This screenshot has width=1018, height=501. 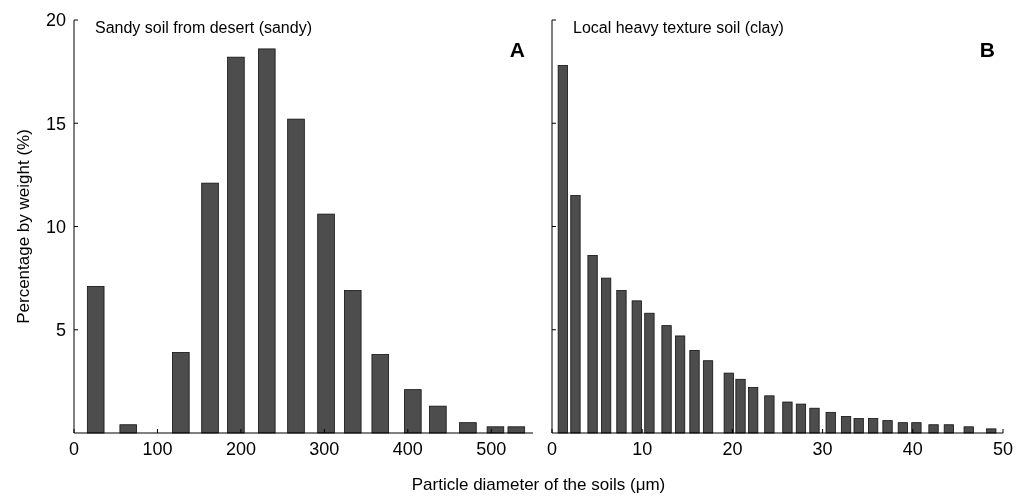 What do you see at coordinates (912, 449) in the screenshot?
I see `x-tick-label: 40` at bounding box center [912, 449].